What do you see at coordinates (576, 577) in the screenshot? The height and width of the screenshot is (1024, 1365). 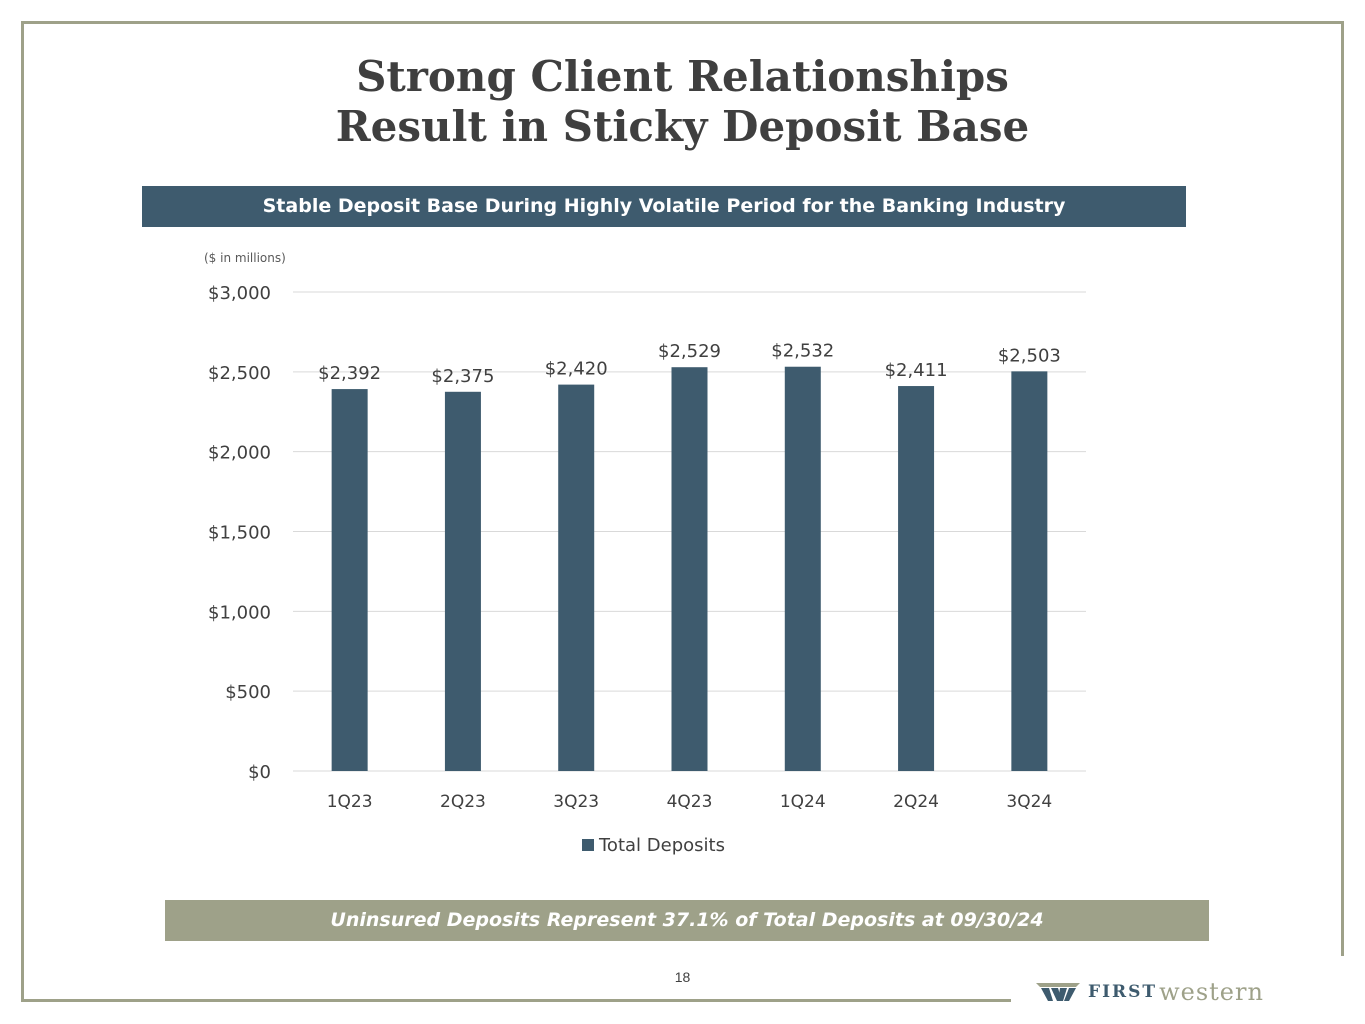 I see `bar-3q23` at bounding box center [576, 577].